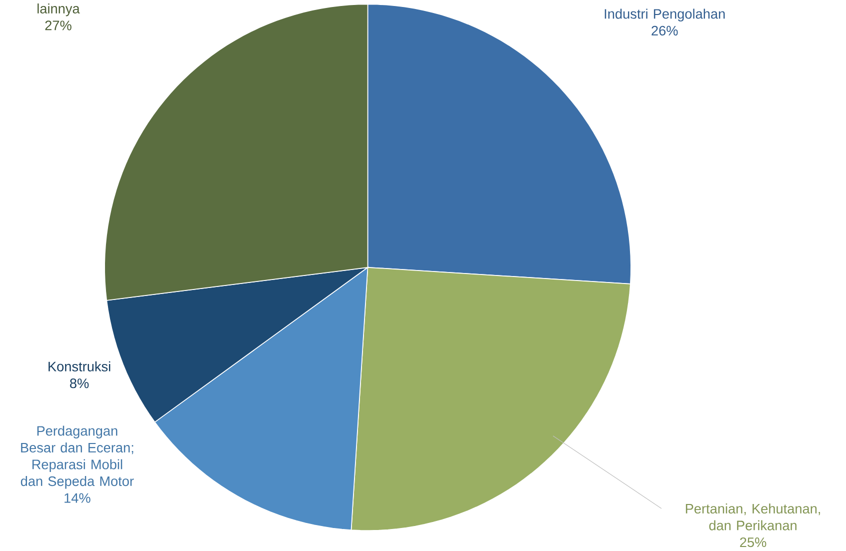 The height and width of the screenshot is (551, 846). What do you see at coordinates (79, 367) in the screenshot?
I see `slice-label: Konstruksi` at bounding box center [79, 367].